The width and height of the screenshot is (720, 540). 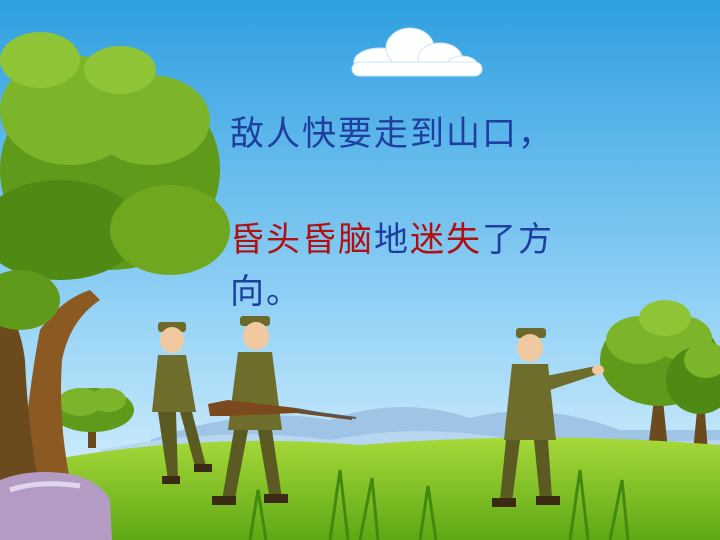 What do you see at coordinates (518, 240) in the screenshot?
I see `caption-phrase-direction: 了方` at bounding box center [518, 240].